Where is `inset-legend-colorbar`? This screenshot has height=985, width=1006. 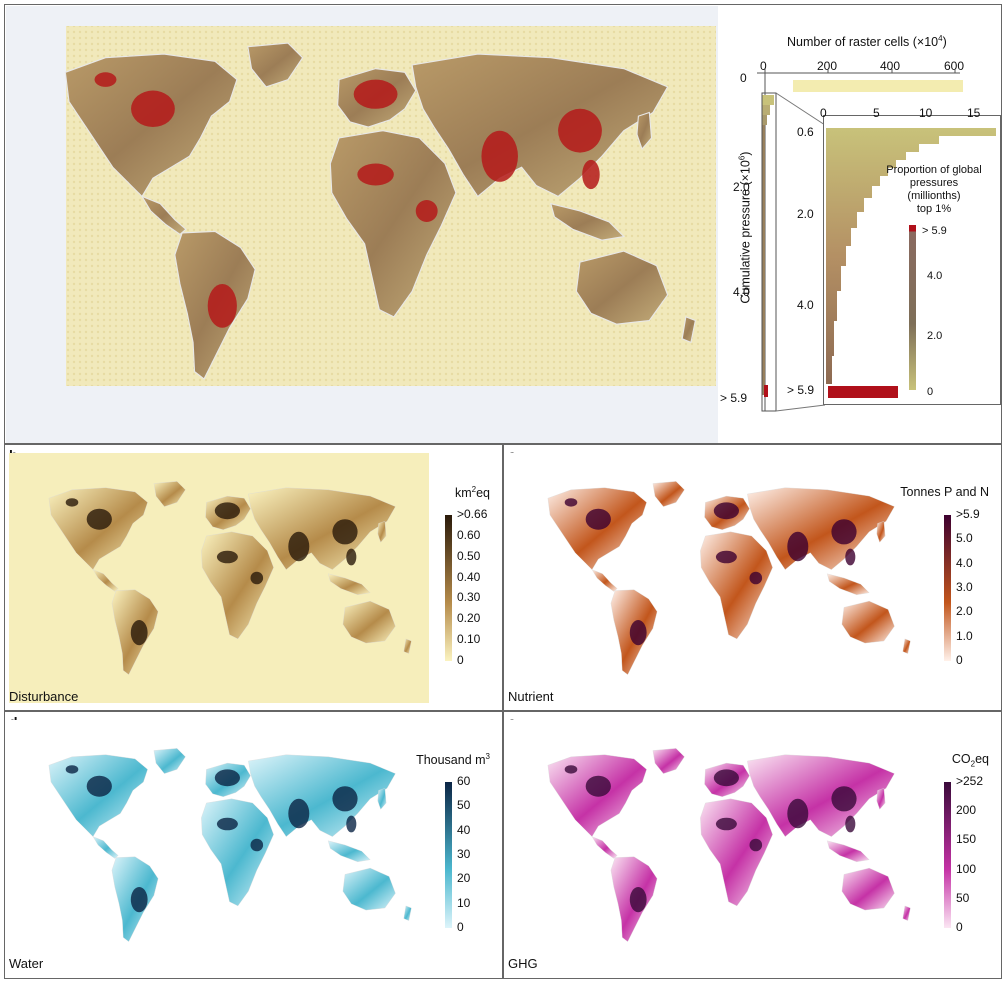
inset-legend-colorbar is located at coordinates (912, 307).